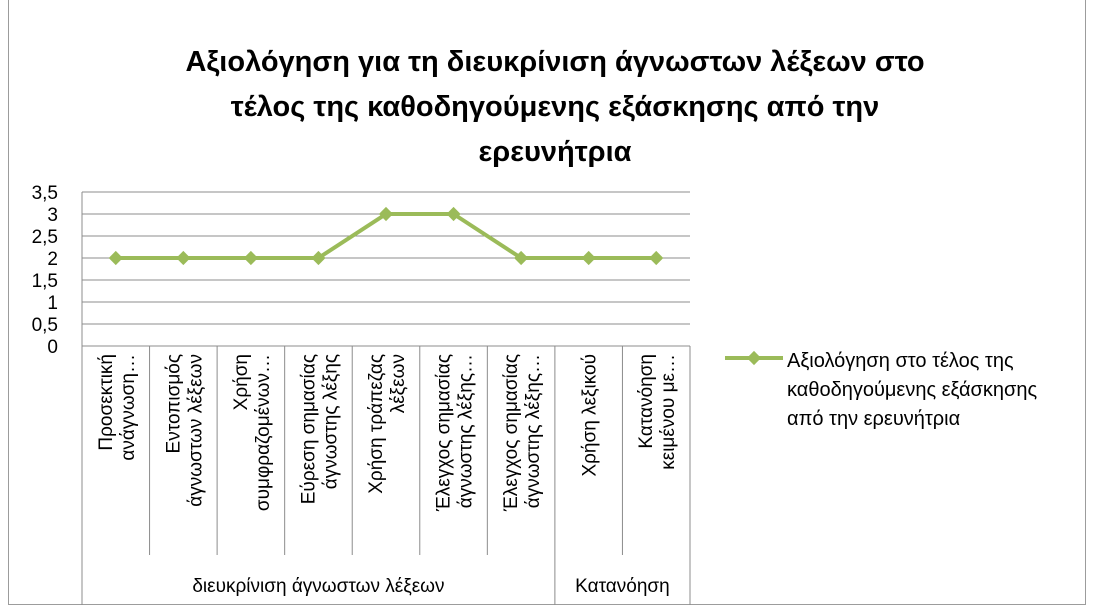 The width and height of the screenshot is (1095, 607). I want to click on y-tick-label: 1, so click(52, 303).